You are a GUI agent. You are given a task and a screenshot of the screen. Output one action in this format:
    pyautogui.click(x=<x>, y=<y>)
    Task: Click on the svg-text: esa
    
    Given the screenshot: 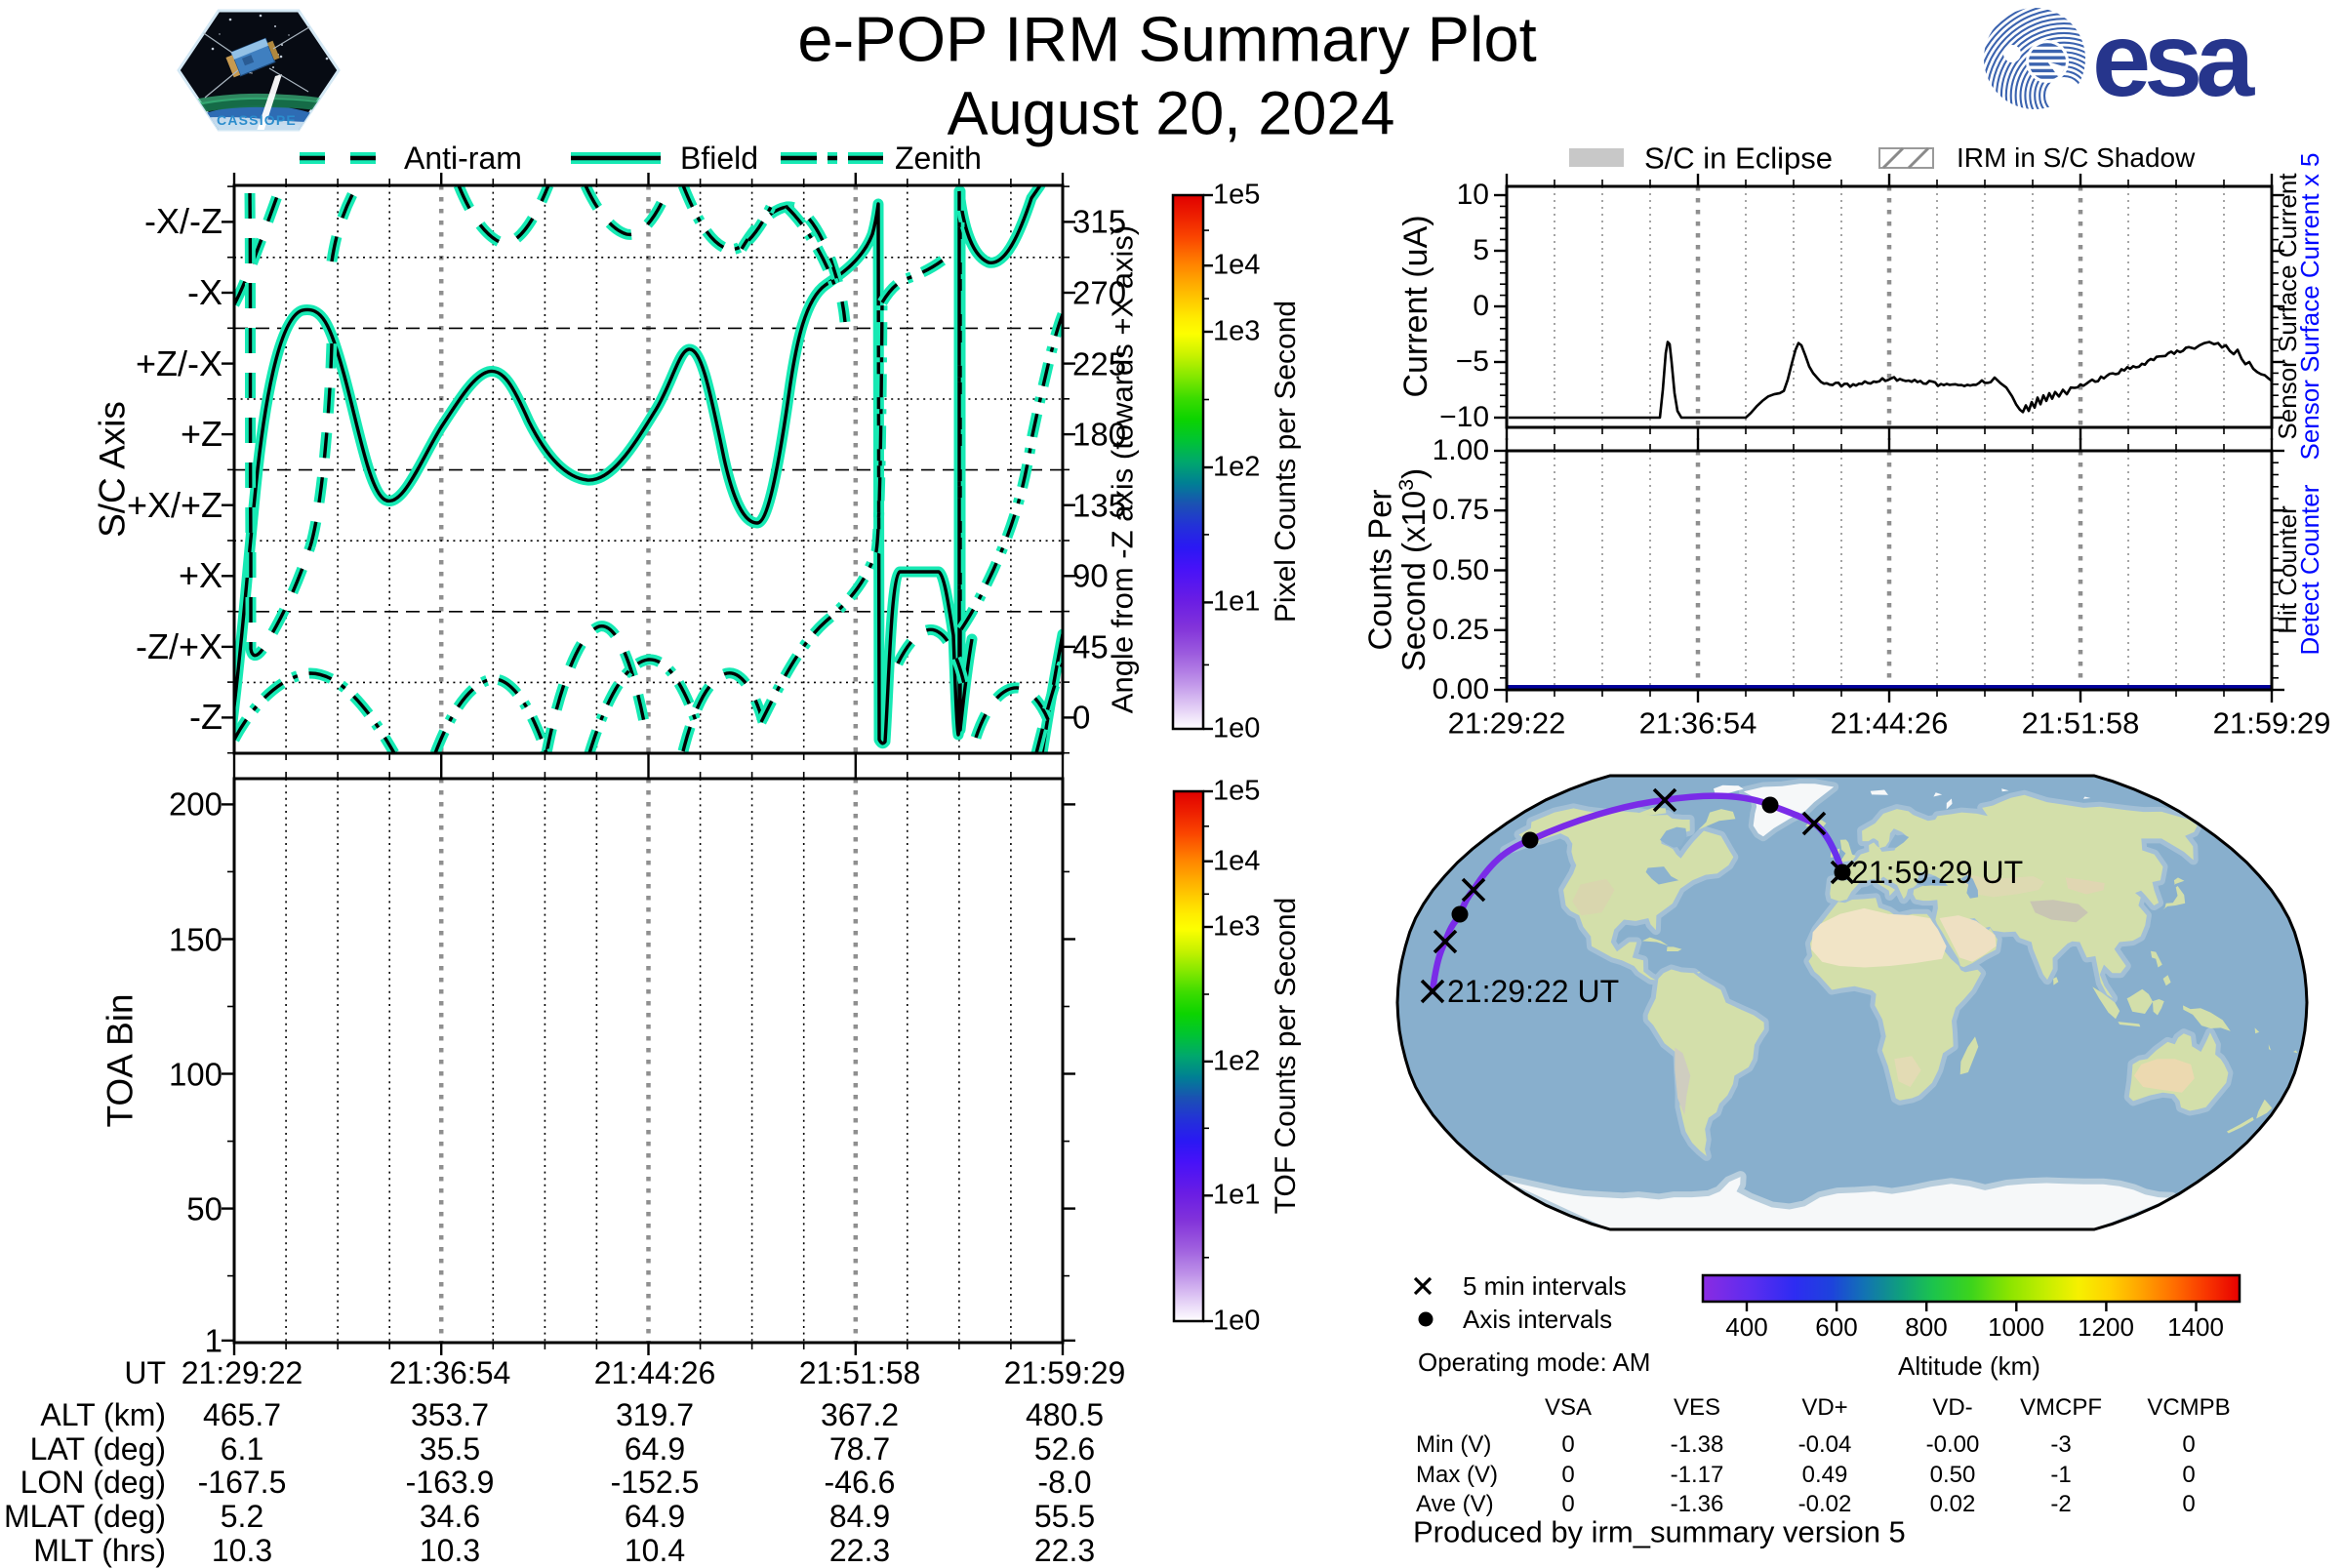 What is the action you would take?
    pyautogui.click(x=2173, y=59)
    